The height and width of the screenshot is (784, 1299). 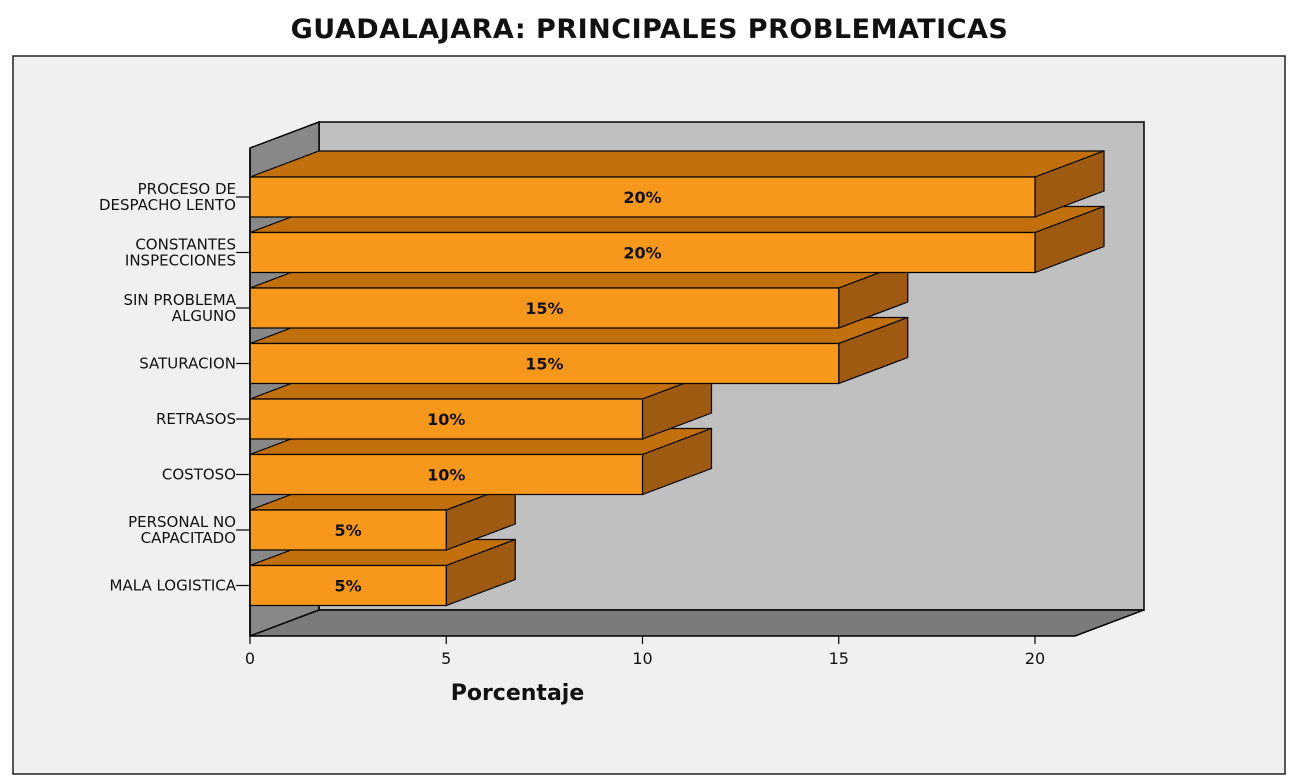 I want to click on x-tick-label: 10, so click(x=642, y=658).